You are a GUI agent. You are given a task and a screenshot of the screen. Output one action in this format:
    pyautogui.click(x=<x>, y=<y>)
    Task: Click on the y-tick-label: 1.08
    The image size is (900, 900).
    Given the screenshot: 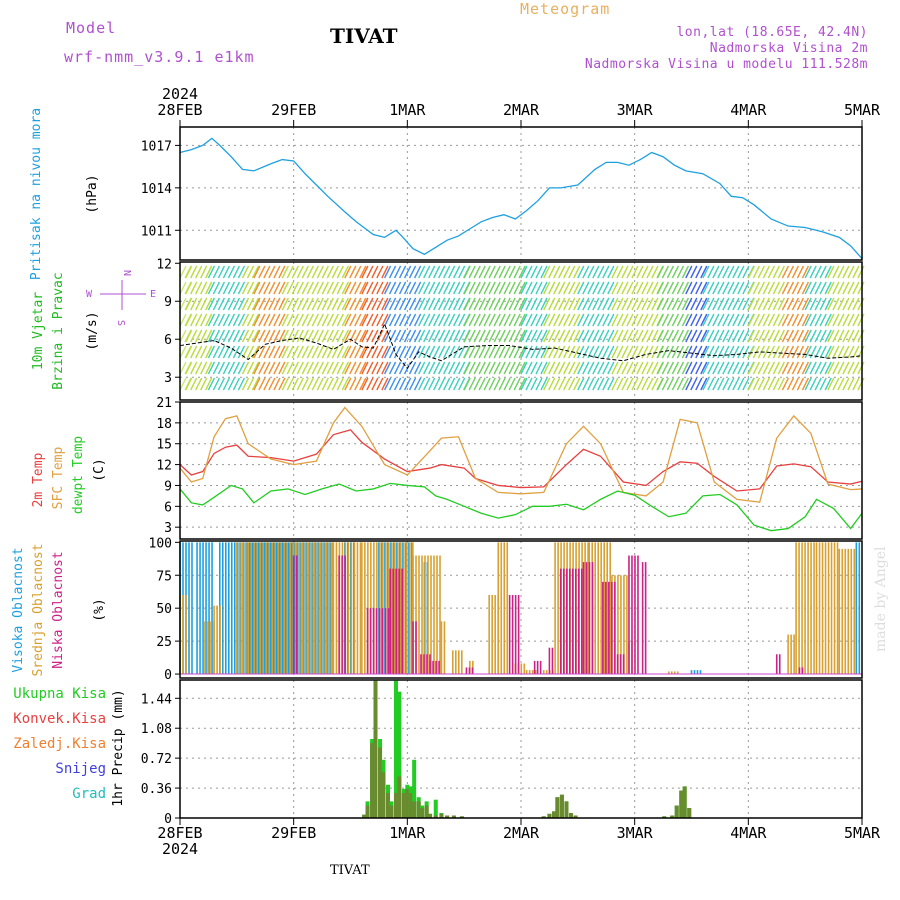 What is the action you would take?
    pyautogui.click(x=156, y=729)
    